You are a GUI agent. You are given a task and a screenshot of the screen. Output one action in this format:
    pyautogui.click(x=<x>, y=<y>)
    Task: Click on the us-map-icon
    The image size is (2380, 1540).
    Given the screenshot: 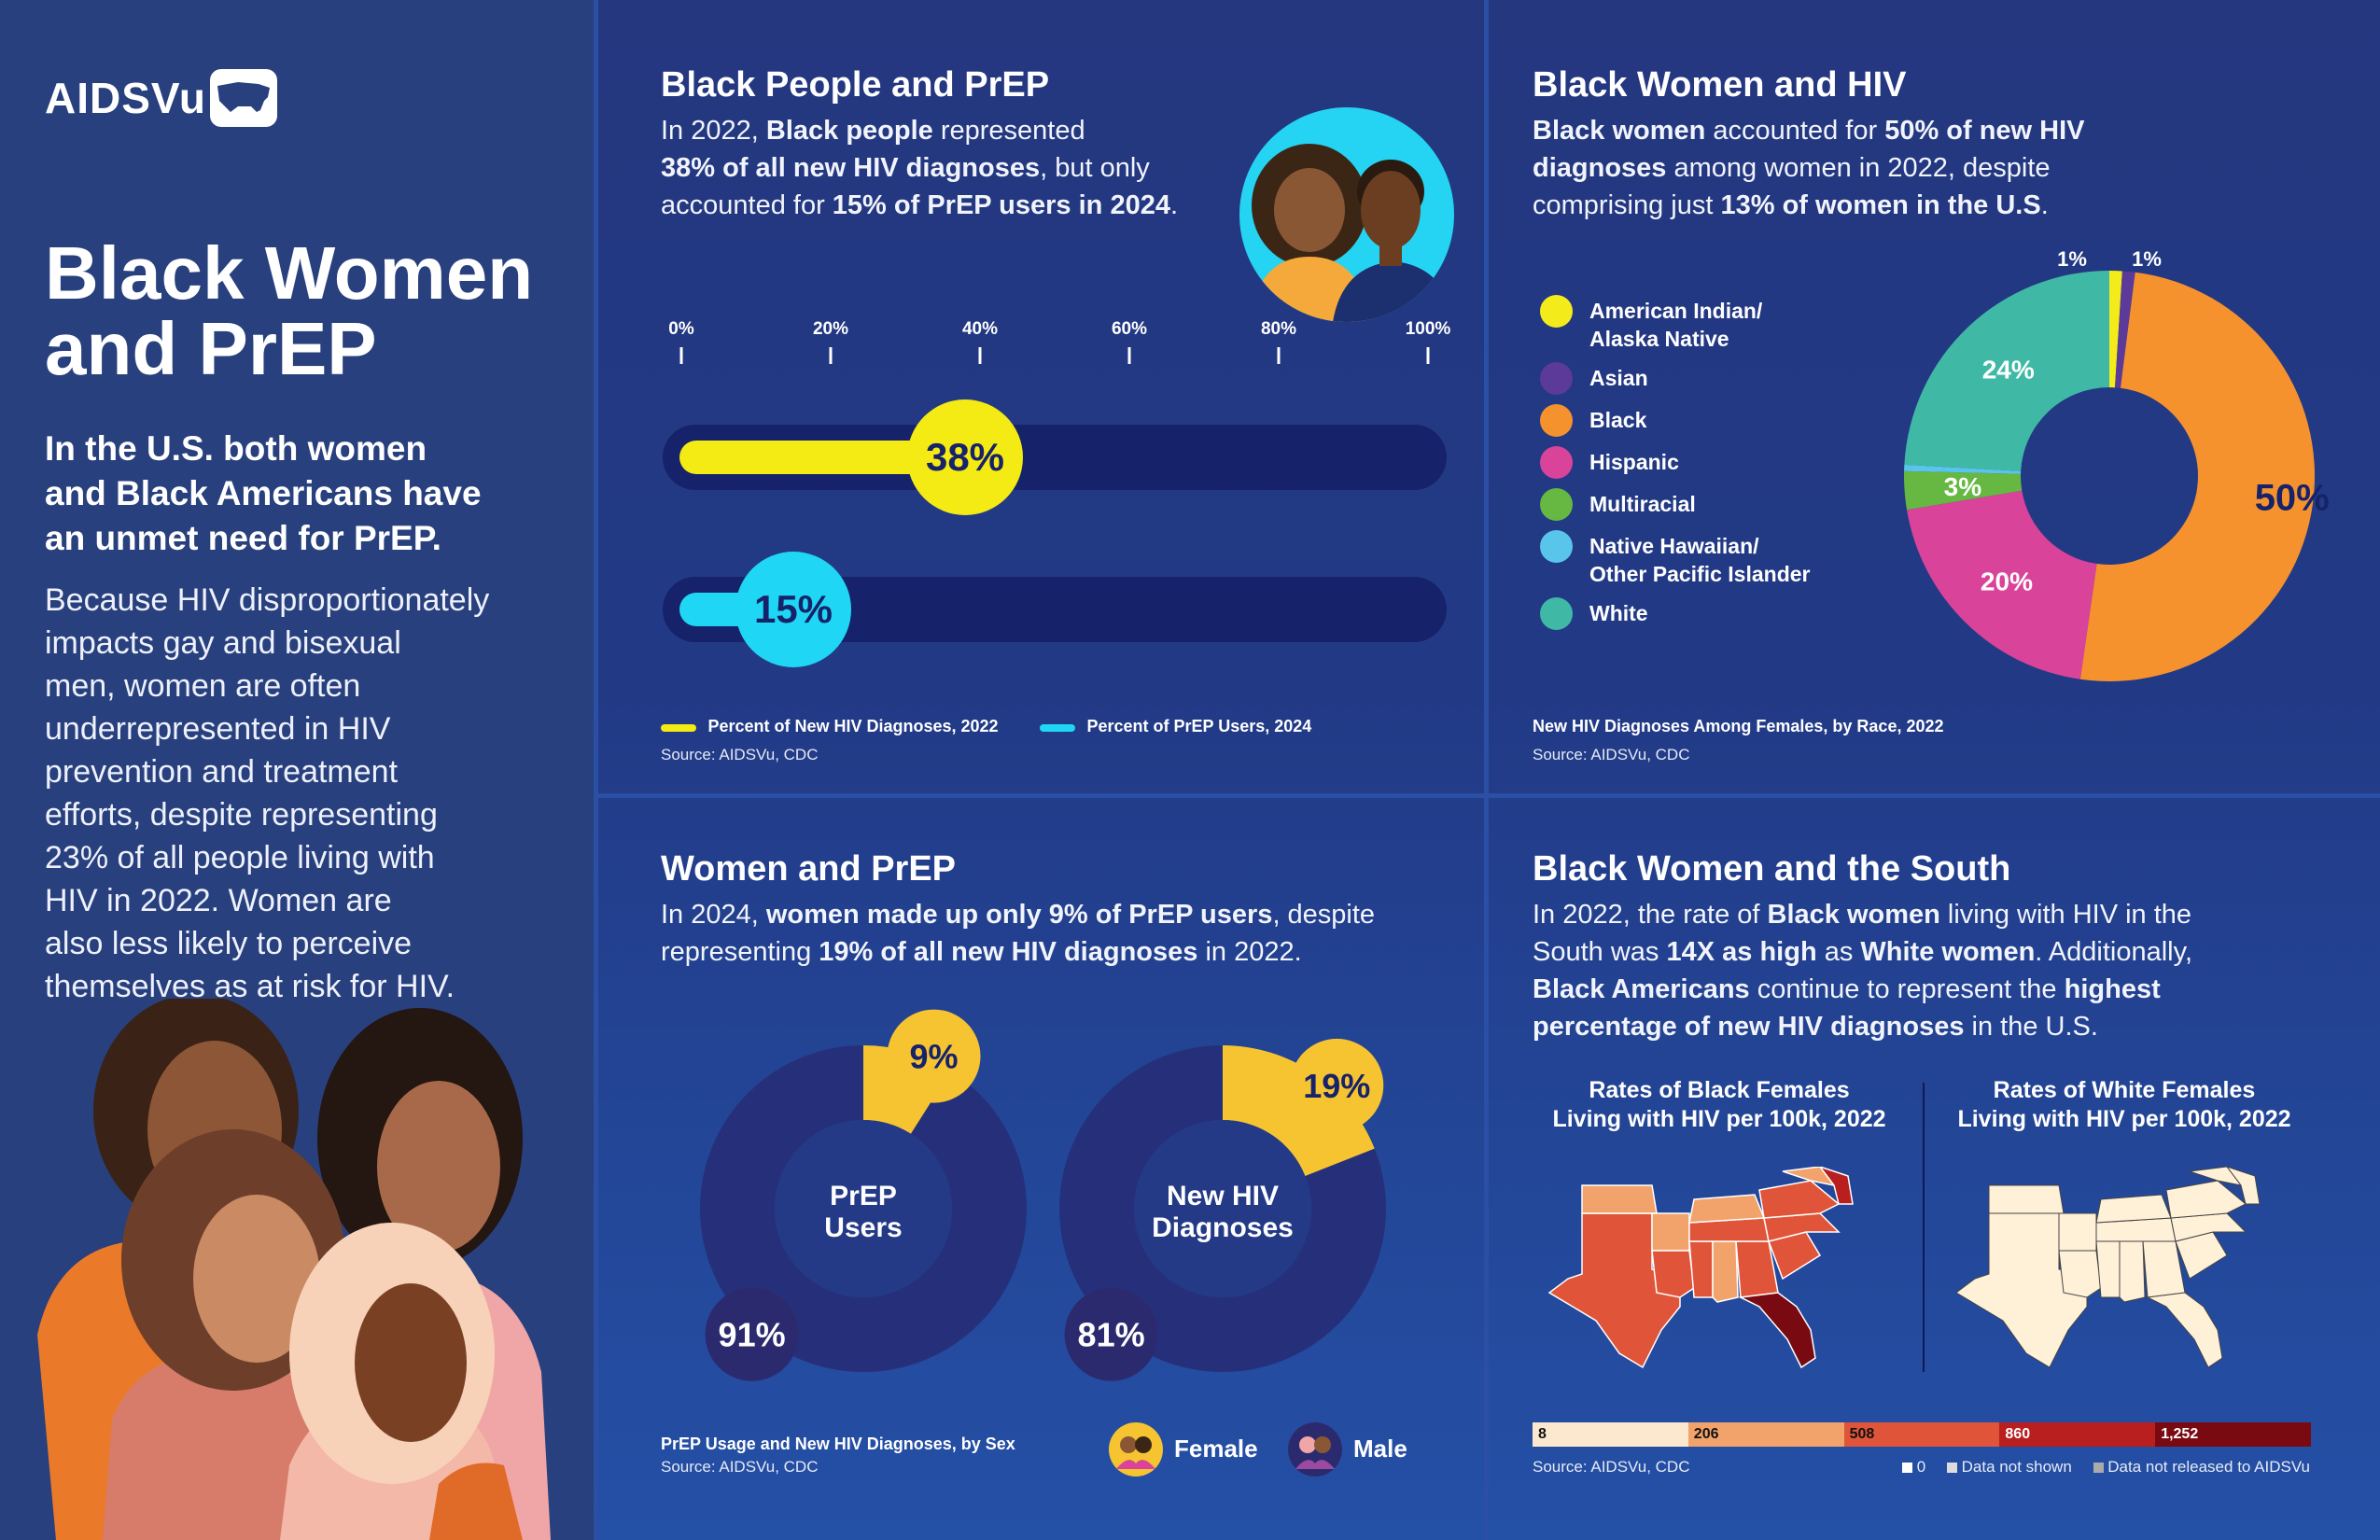 What is the action you would take?
    pyautogui.click(x=243, y=98)
    